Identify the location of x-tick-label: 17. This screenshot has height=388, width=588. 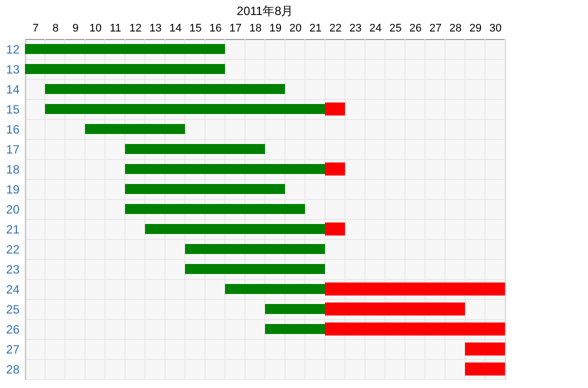
(235, 28).